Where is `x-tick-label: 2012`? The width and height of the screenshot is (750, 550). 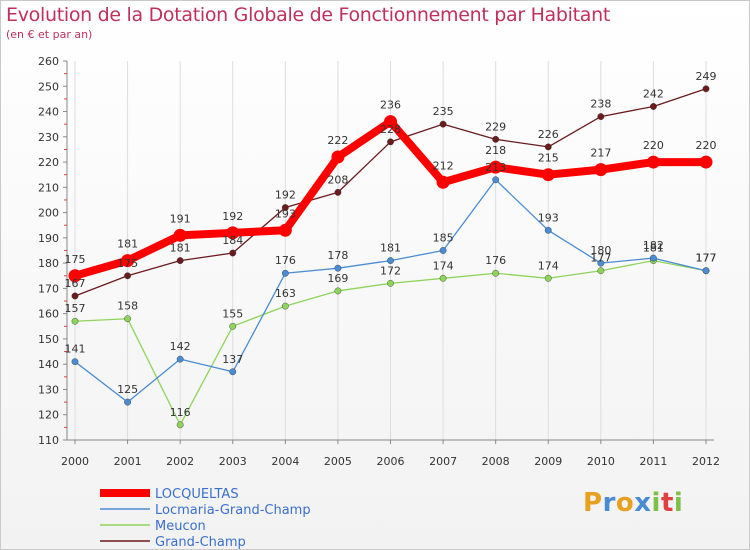
x-tick-label: 2012 is located at coordinates (706, 461).